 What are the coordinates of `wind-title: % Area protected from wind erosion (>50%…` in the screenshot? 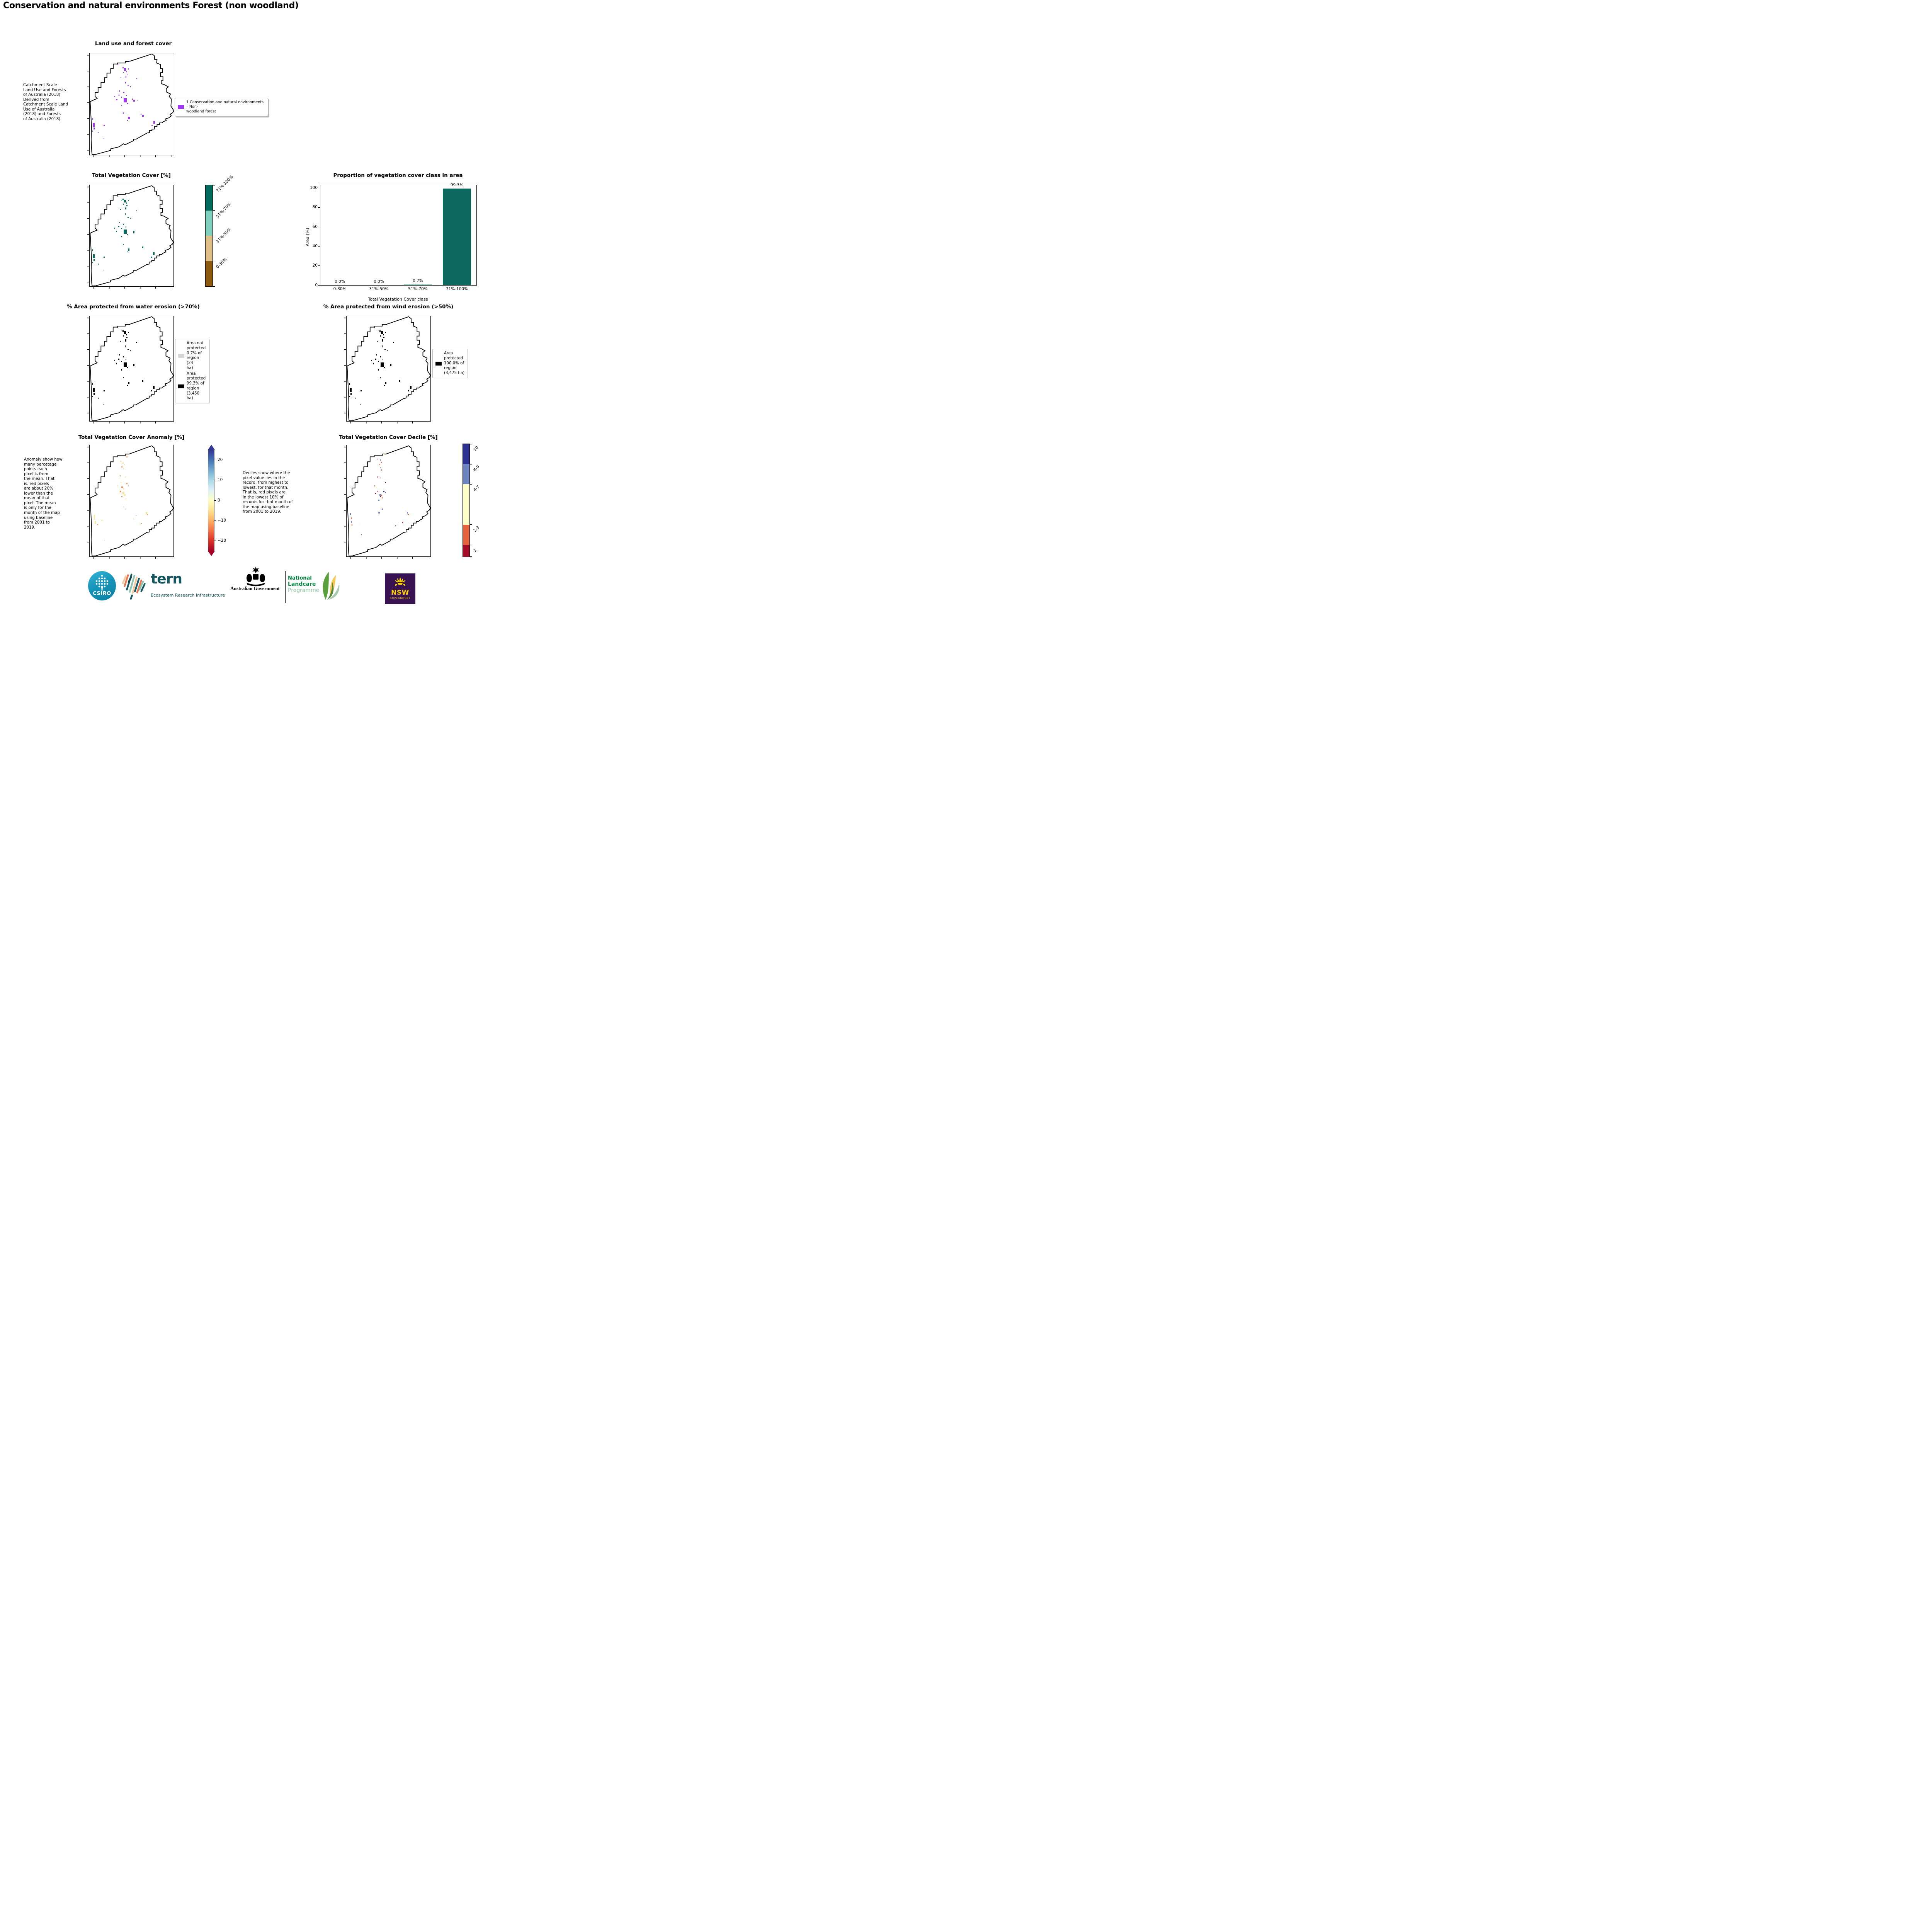 It's located at (388, 307).